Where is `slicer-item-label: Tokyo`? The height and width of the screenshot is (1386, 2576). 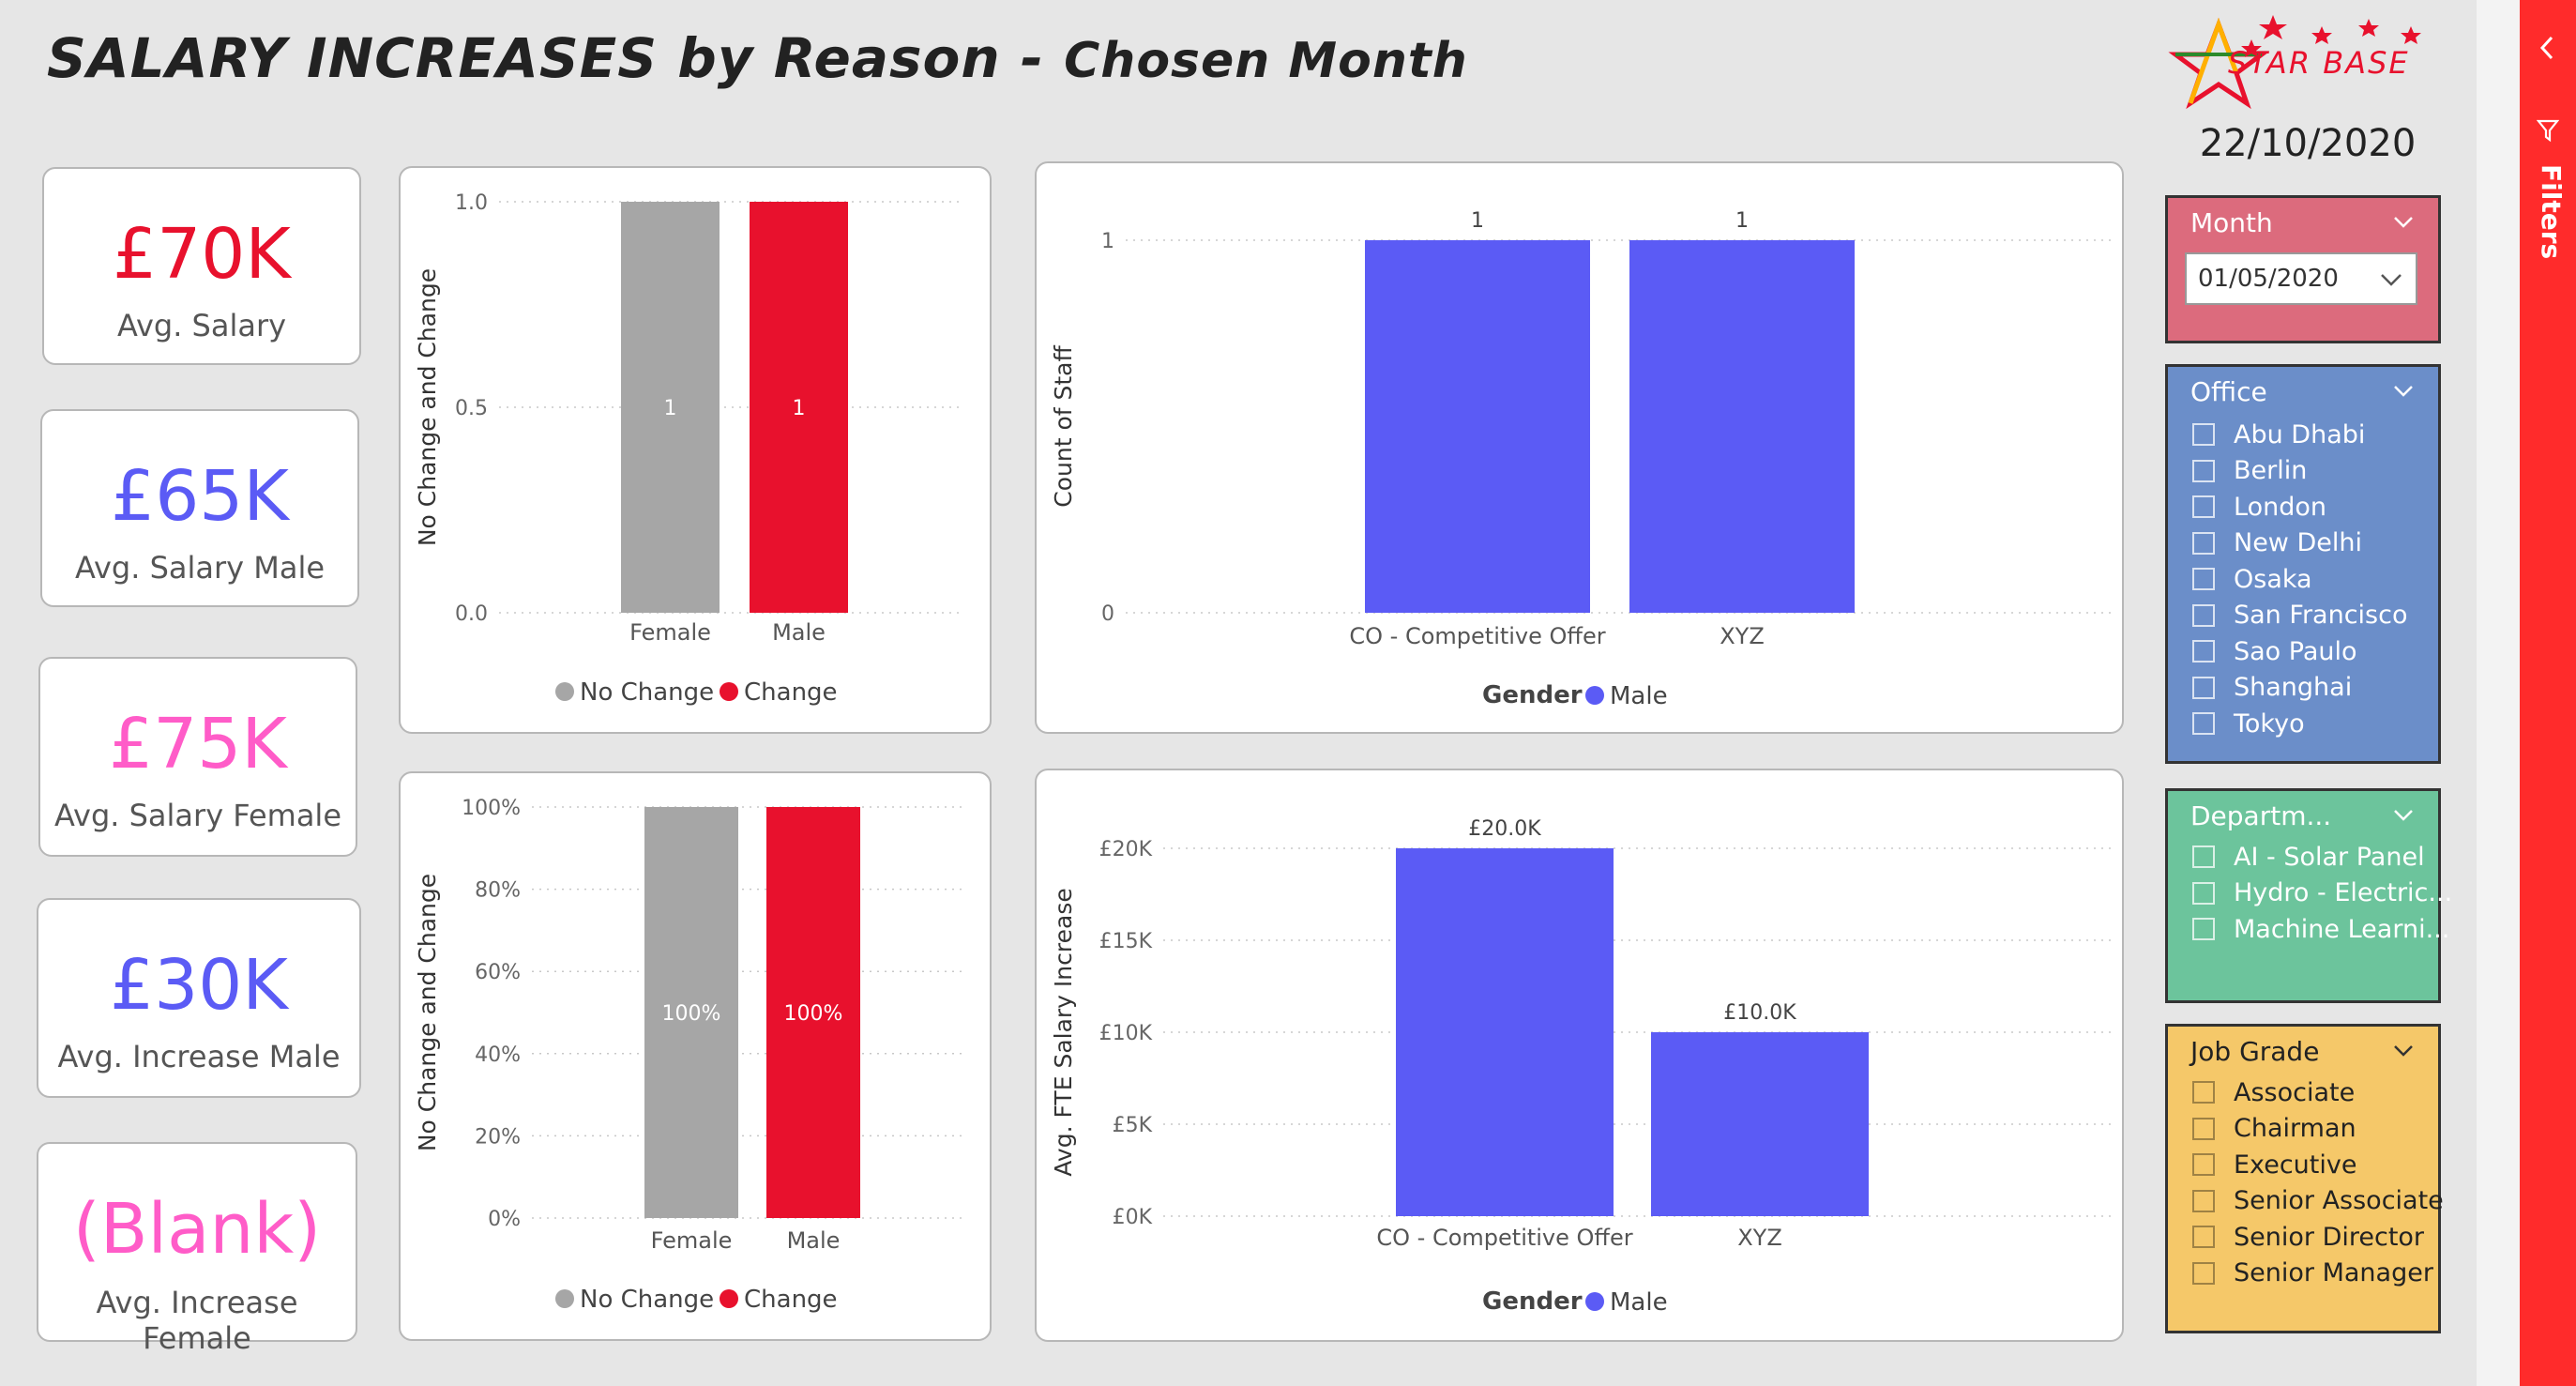
slicer-item-label: Tokyo is located at coordinates (2269, 723).